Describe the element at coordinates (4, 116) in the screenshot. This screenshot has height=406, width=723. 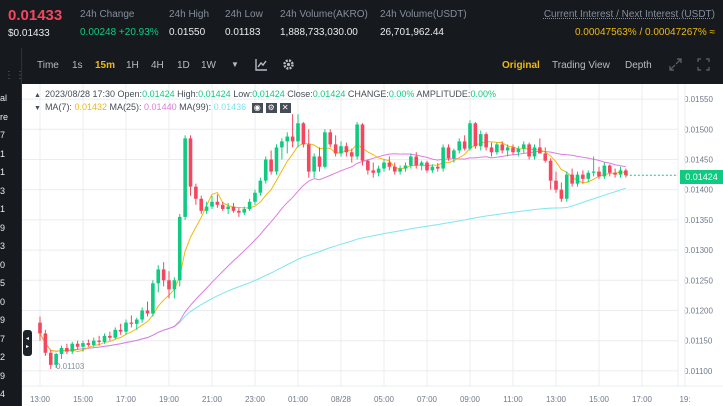
I see `orderbook-row-fragment: re` at that location.